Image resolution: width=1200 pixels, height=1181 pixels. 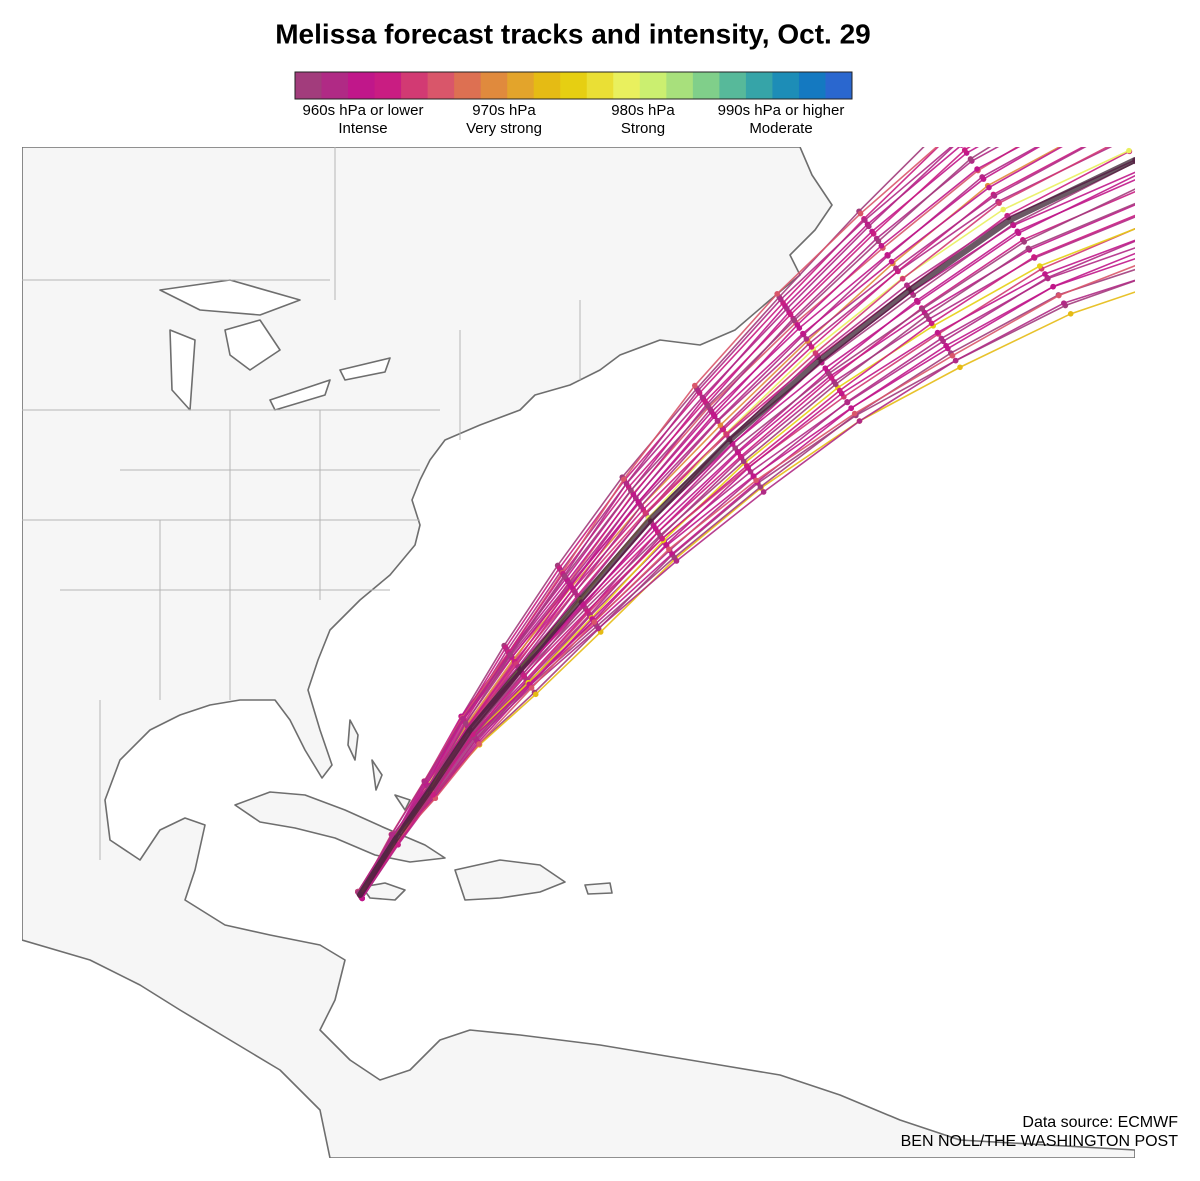 What do you see at coordinates (504, 128) in the screenshot?
I see `legend-intensity: Very strong` at bounding box center [504, 128].